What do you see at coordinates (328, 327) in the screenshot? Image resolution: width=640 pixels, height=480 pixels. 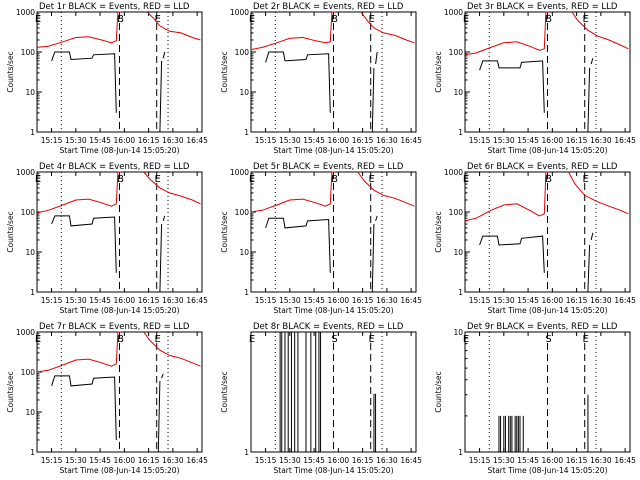 I see `panel-title: Det 8r BLACK = Events, RED = LLD` at bounding box center [328, 327].